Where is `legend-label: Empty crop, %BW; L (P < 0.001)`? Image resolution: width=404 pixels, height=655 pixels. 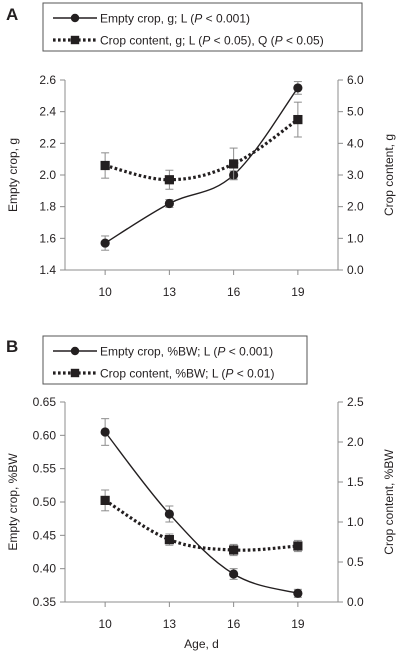
legend-label: Empty crop, %BW; L (P < 0.001) is located at coordinates (186, 352).